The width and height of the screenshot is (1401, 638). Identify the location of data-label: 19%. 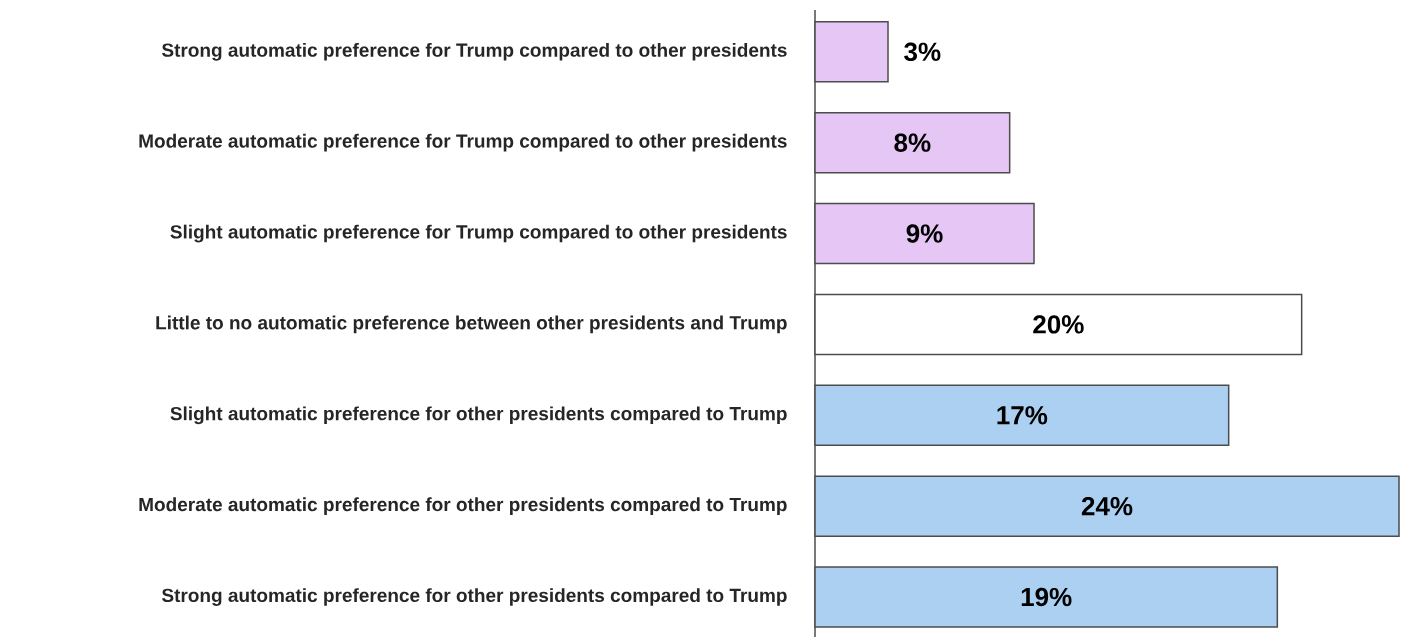
(1046, 597).